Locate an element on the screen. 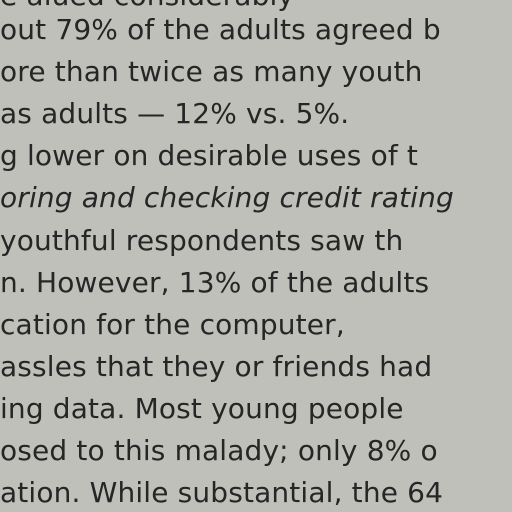 The width and height of the screenshot is (512, 512). text-line-0: e alued considerably is located at coordinates (147, 6).